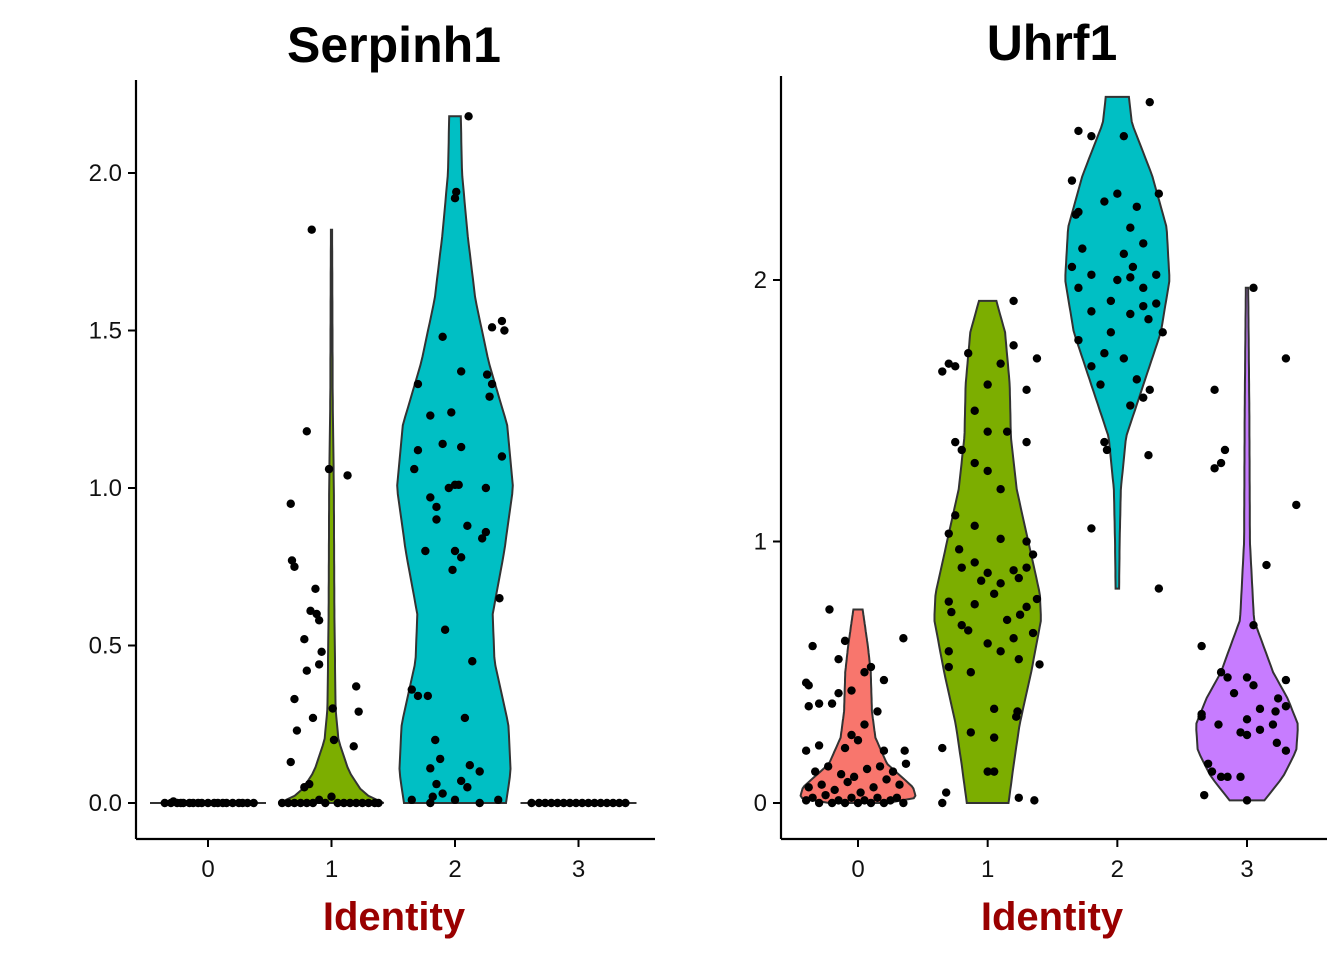 Image resolution: width=1344 pixels, height=960 pixels. Describe the element at coordinates (331, 869) in the screenshot. I see `x-tick-label: 1` at that location.